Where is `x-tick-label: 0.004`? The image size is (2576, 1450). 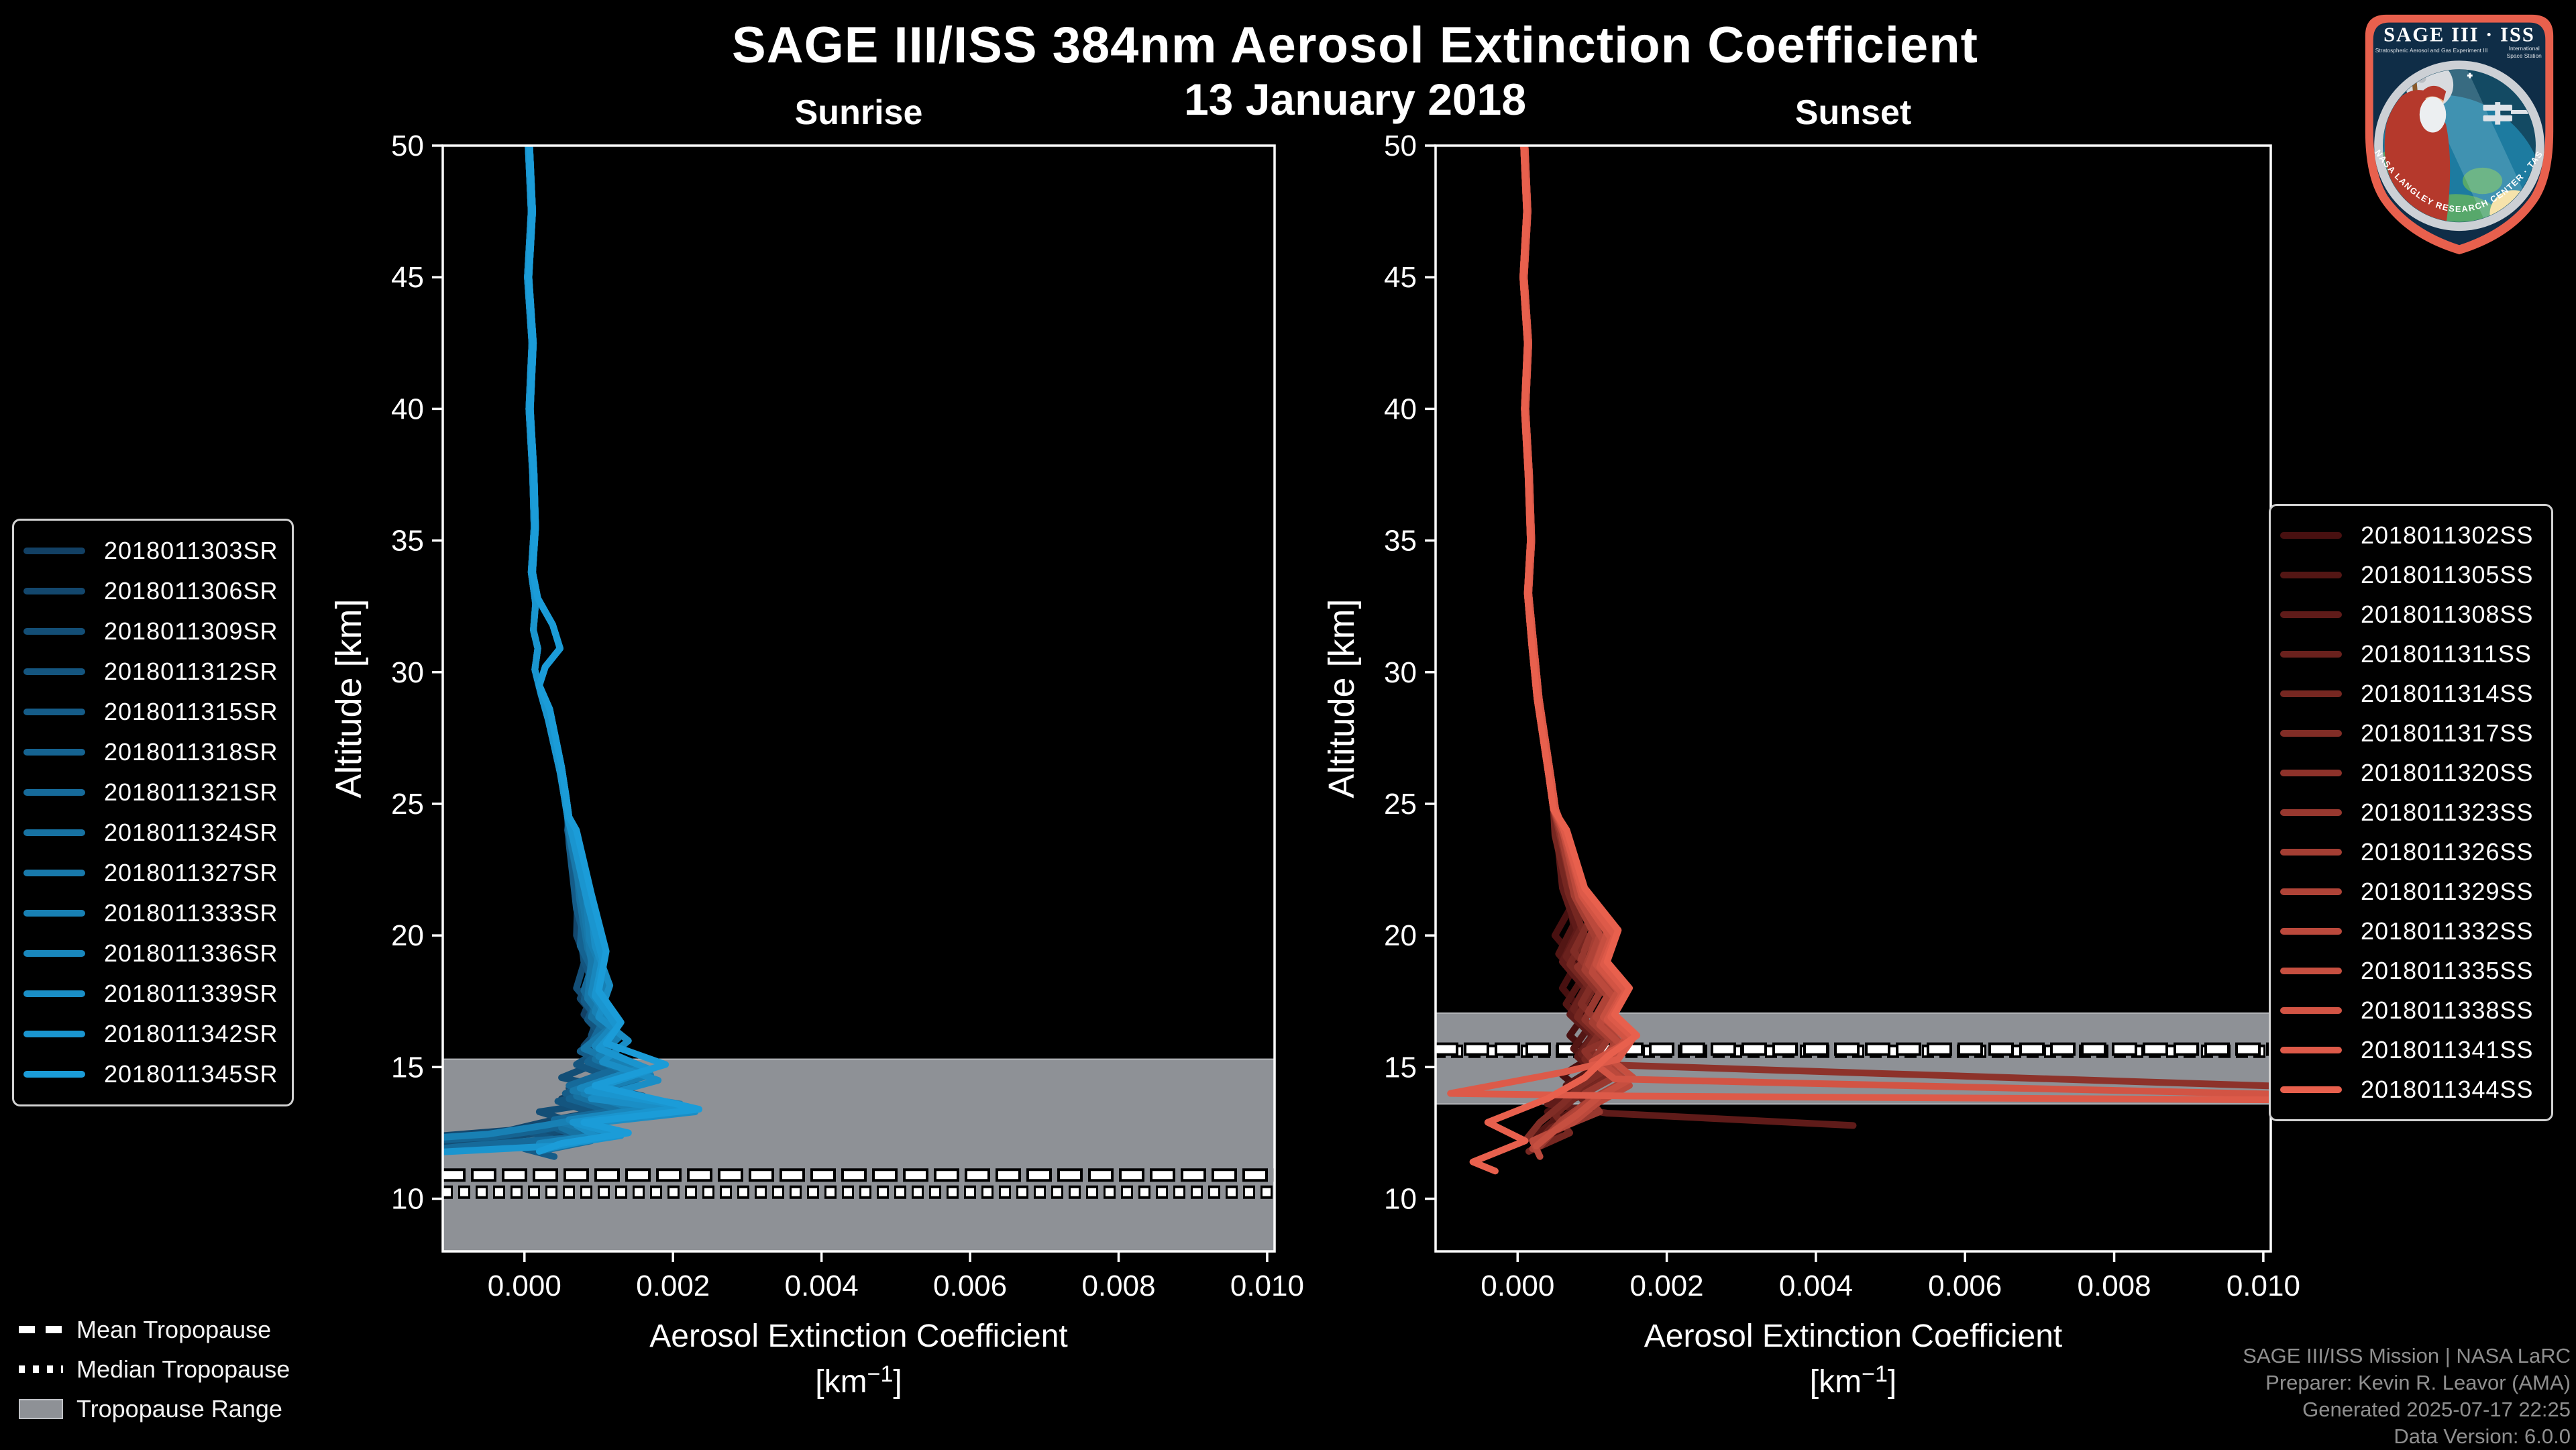
x-tick-label: 0.004 is located at coordinates (822, 1286).